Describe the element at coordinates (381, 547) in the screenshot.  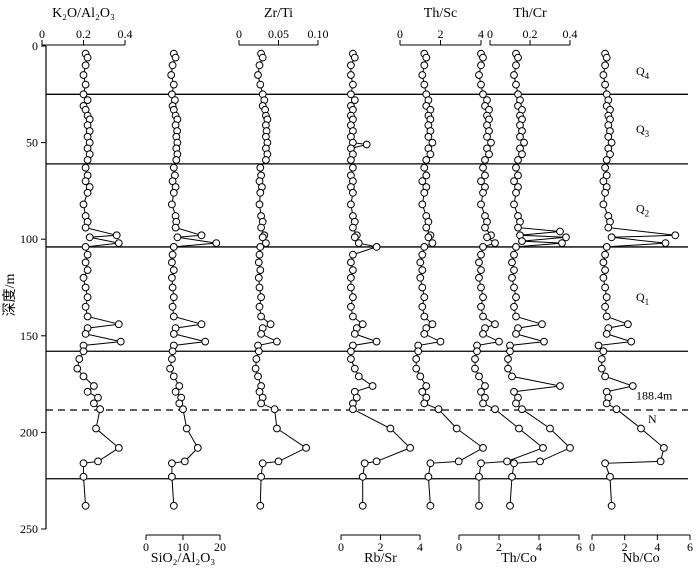
I see `panel-tick-label: 2` at that location.